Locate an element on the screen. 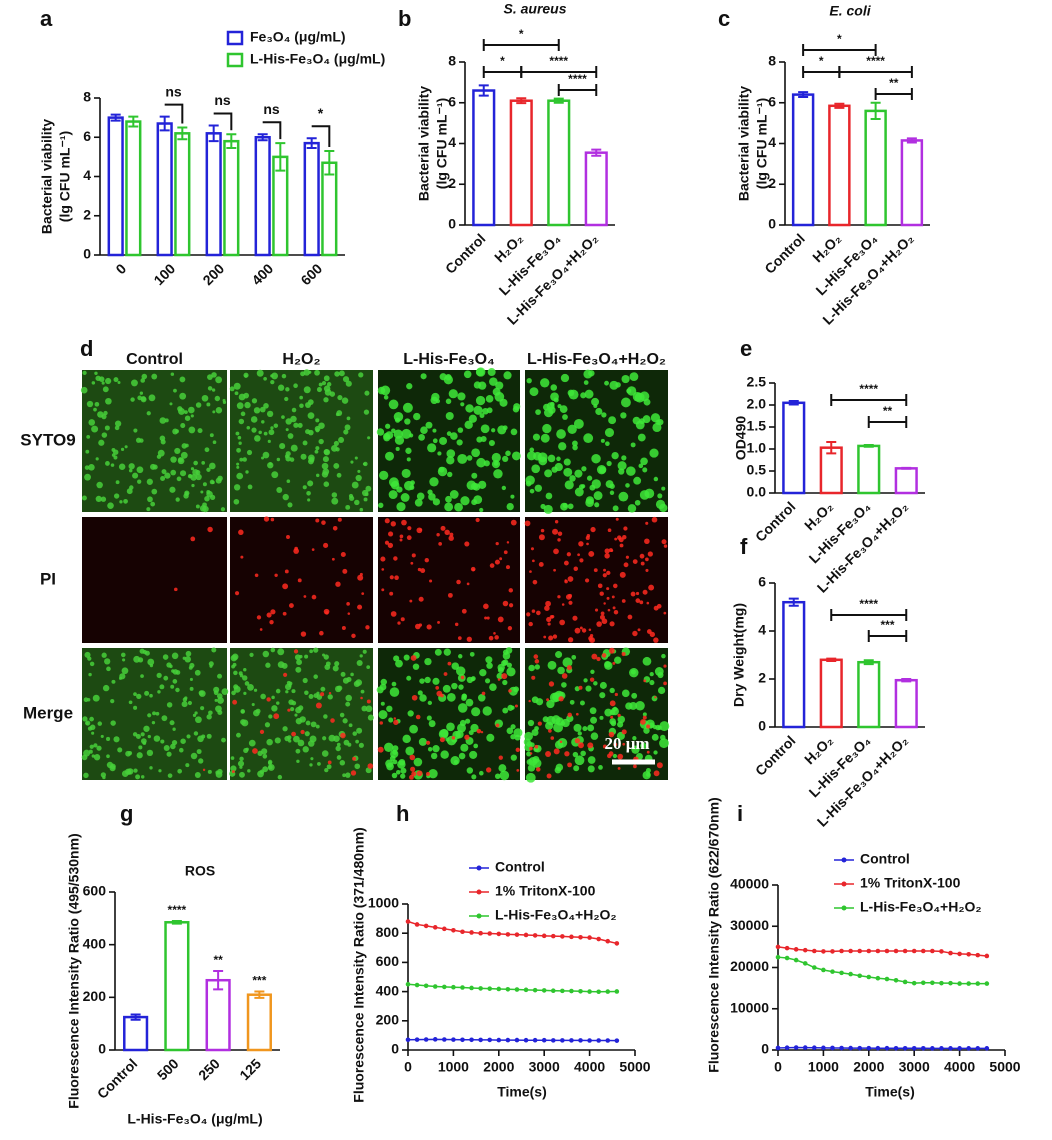 This screenshot has width=1052, height=1140. y-tick-label: 200 is located at coordinates (95, 996).